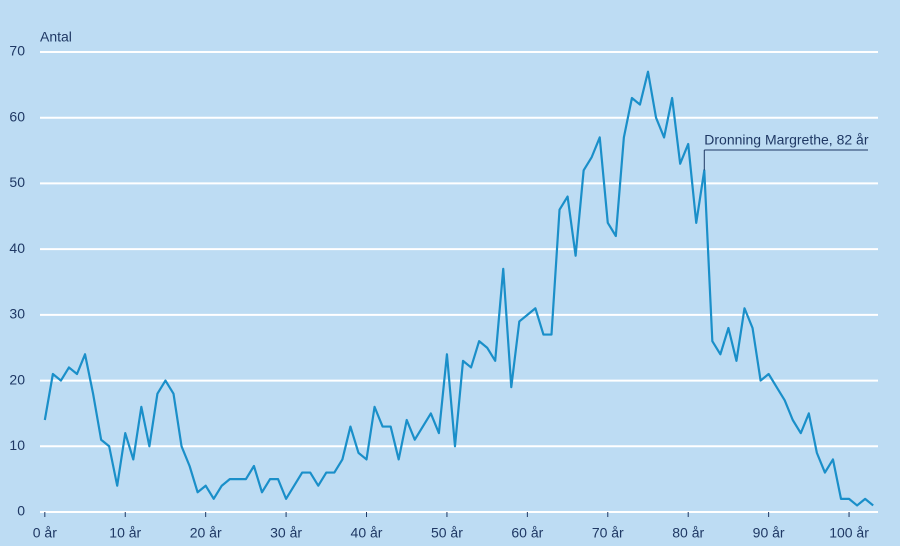  What do you see at coordinates (17, 445) in the screenshot?
I see `y-tick-label: 10` at bounding box center [17, 445].